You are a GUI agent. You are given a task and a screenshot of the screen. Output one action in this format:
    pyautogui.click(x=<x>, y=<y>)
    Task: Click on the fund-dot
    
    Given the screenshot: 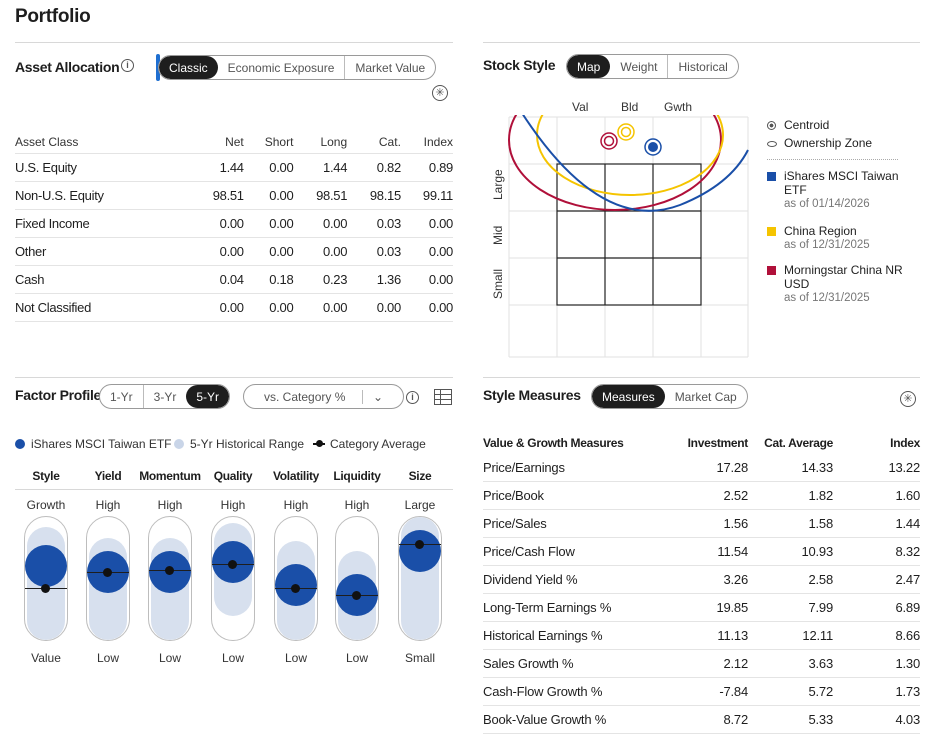 What is the action you would take?
    pyautogui.click(x=46, y=565)
    